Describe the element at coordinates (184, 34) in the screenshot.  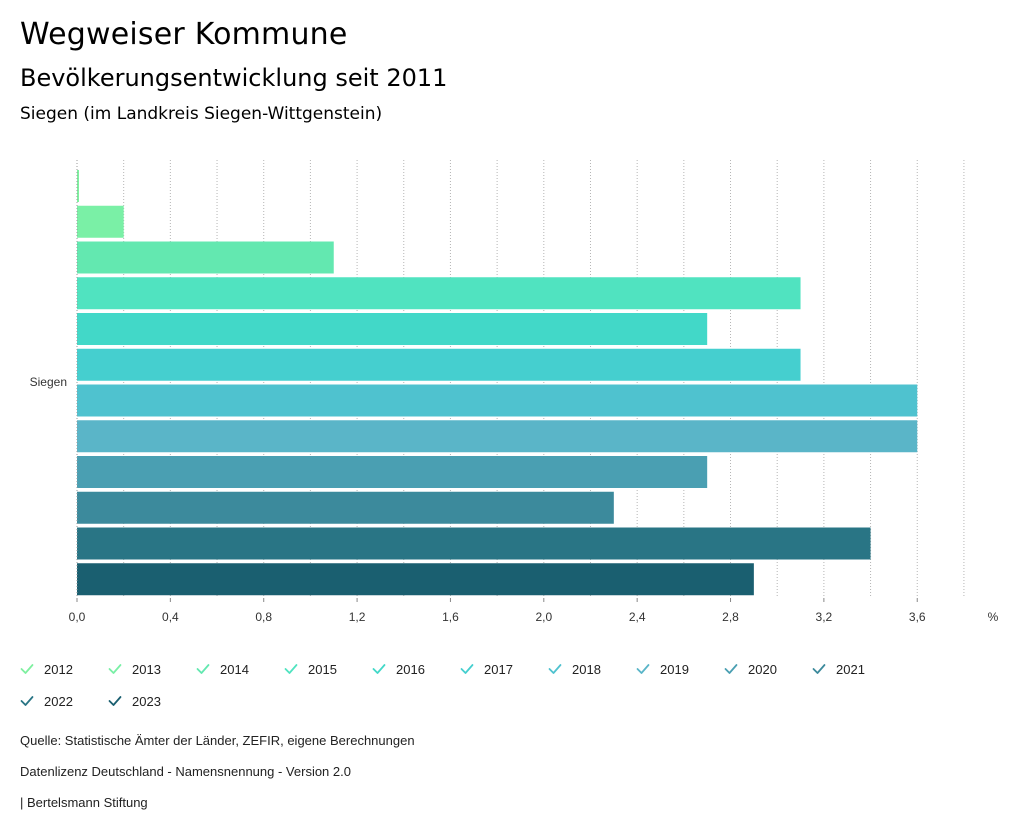
I see `page-title: Wegweiser Kommune` at that location.